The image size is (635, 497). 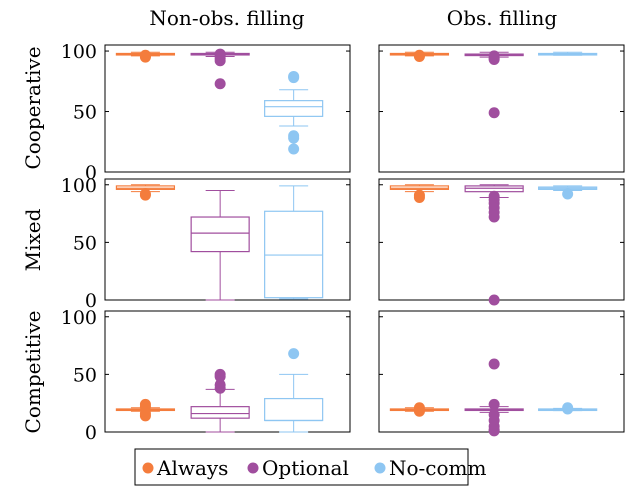 What do you see at coordinates (380, 468) in the screenshot?
I see `legend-marker-no-comm` at bounding box center [380, 468].